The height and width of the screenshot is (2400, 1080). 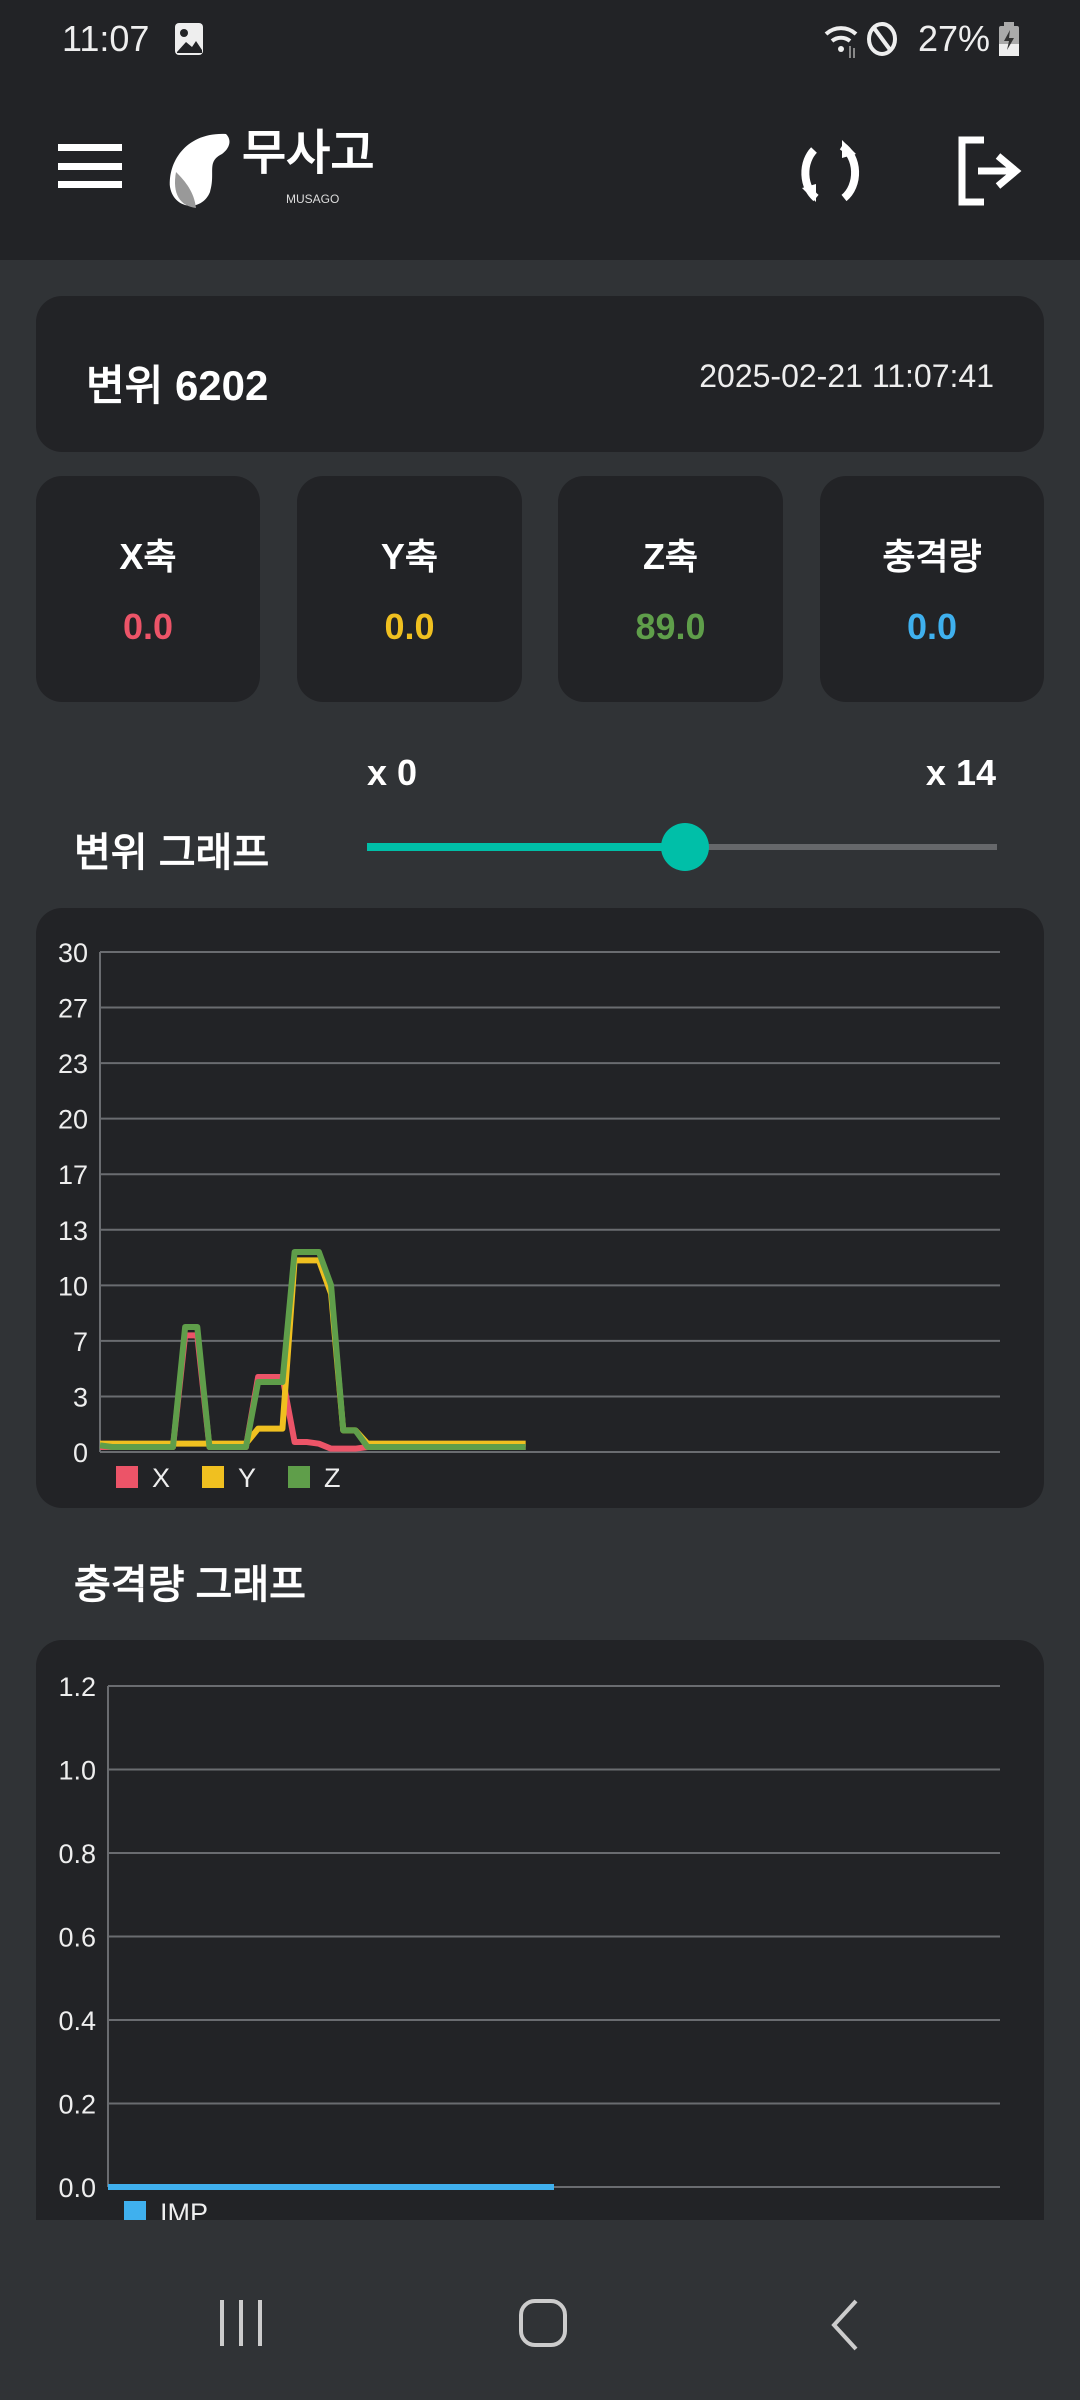 What do you see at coordinates (106, 38) in the screenshot?
I see `status-time: 11:07` at bounding box center [106, 38].